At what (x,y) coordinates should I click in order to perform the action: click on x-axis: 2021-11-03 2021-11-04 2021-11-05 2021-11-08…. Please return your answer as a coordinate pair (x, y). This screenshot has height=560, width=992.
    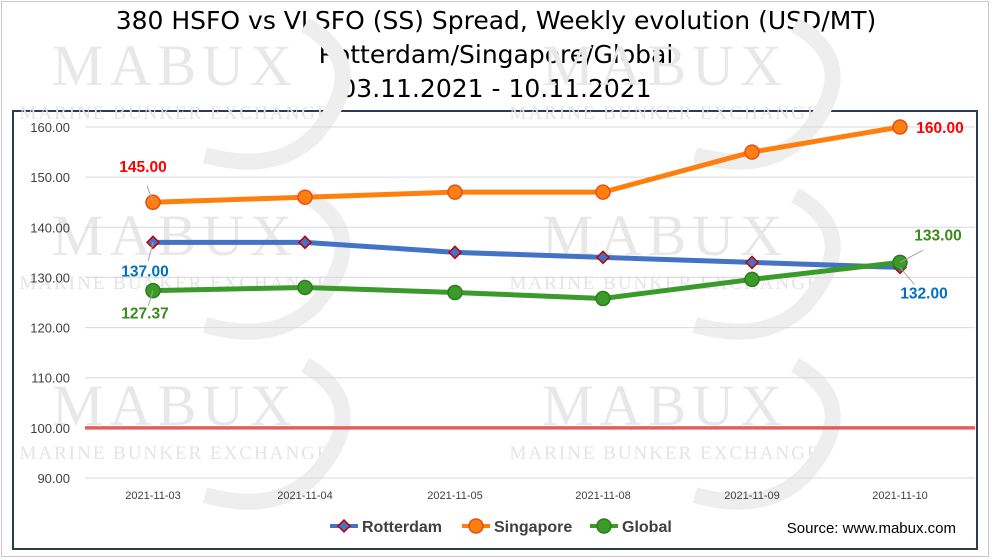
    Looking at the image, I should click on (526, 496).